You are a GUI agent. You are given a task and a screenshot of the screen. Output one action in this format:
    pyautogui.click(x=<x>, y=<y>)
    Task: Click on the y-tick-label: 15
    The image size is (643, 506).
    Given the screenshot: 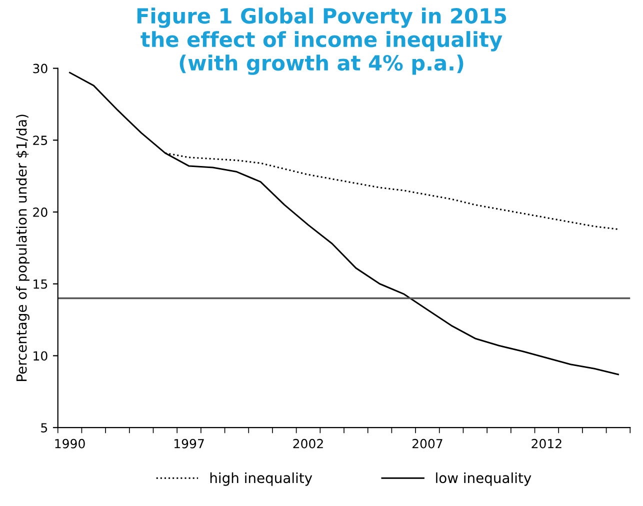 What is the action you would take?
    pyautogui.click(x=41, y=284)
    